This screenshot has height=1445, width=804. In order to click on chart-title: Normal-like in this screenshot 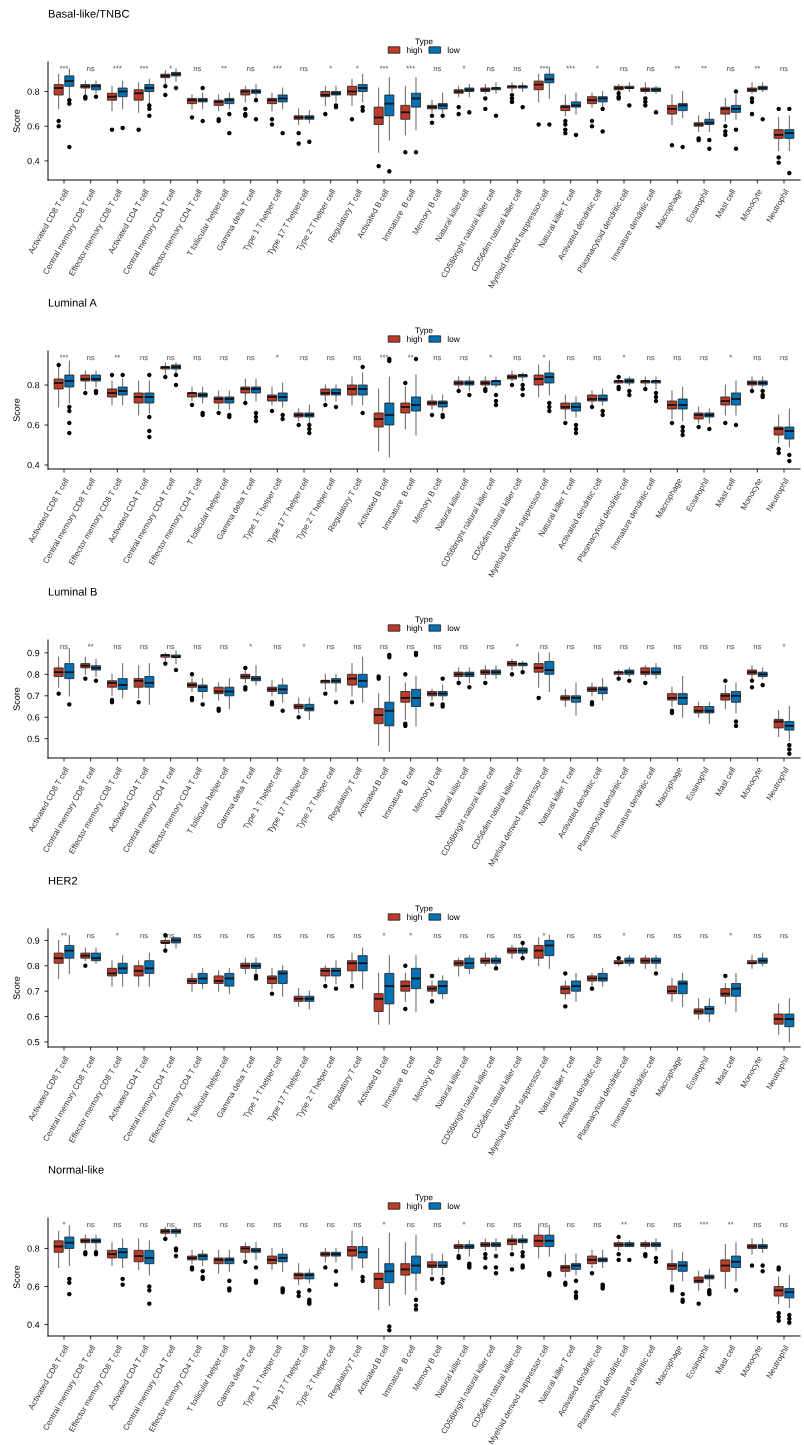, I will do `click(76, 1169)`.